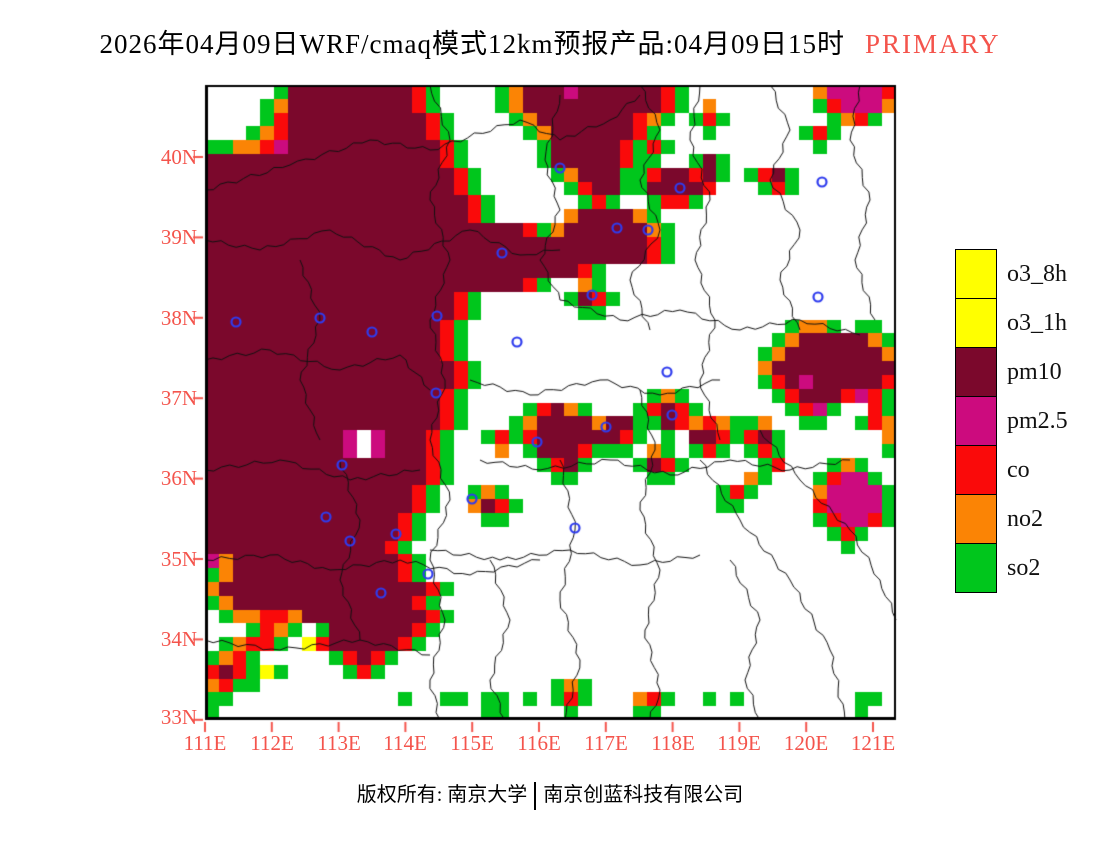 Image resolution: width=1100 pixels, height=850 pixels. I want to click on legend-label: o3_1h, so click(1037, 322).